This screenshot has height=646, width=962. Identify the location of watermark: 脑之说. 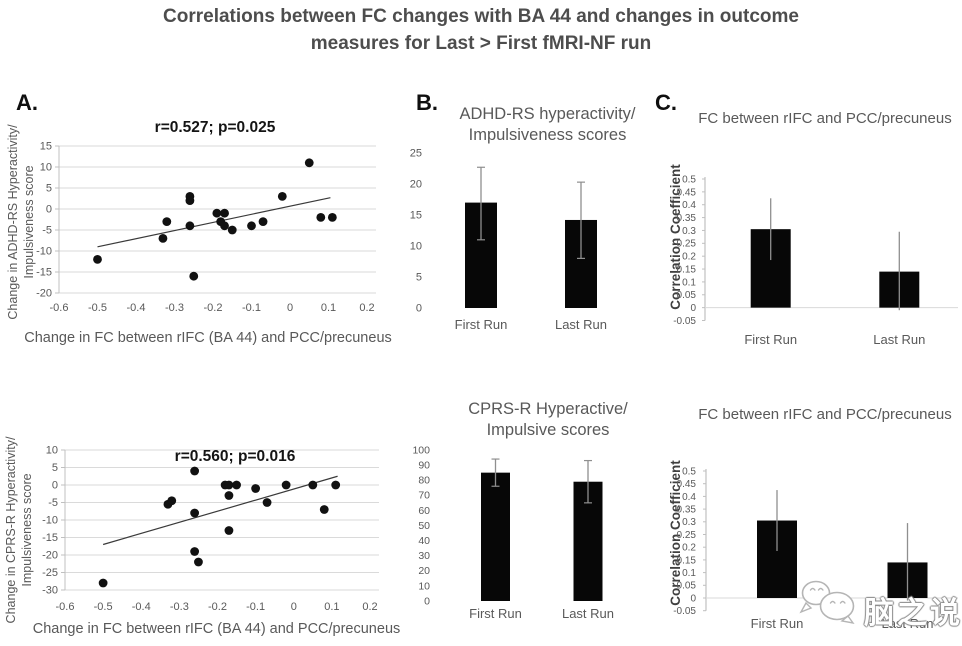
(879, 603).